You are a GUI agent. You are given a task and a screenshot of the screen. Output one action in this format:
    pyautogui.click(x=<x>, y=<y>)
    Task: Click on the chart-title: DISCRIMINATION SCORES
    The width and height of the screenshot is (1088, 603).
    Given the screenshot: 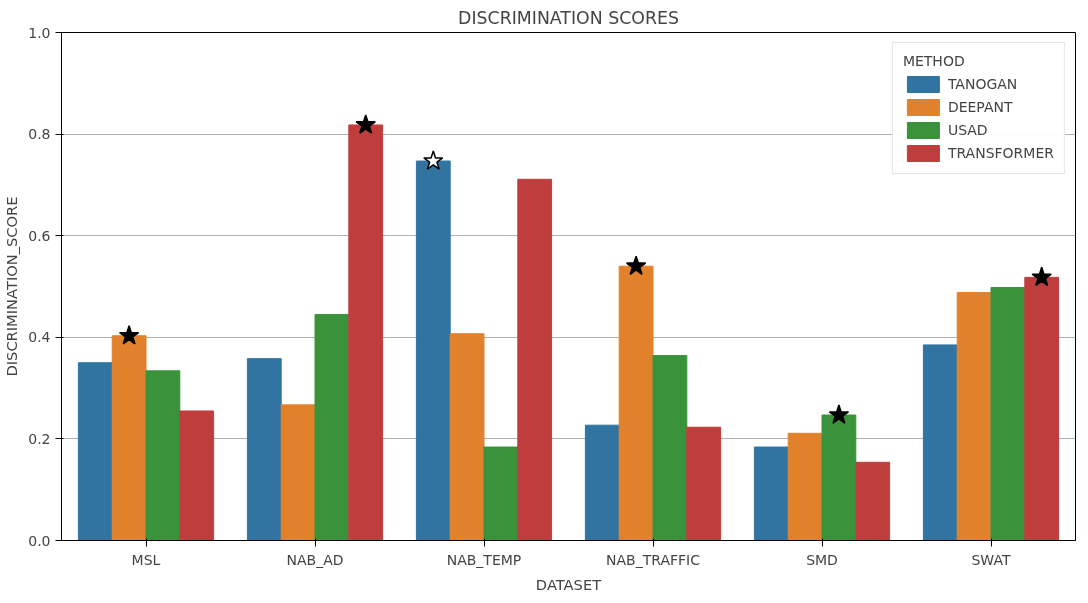 What is the action you would take?
    pyautogui.click(x=568, y=17)
    